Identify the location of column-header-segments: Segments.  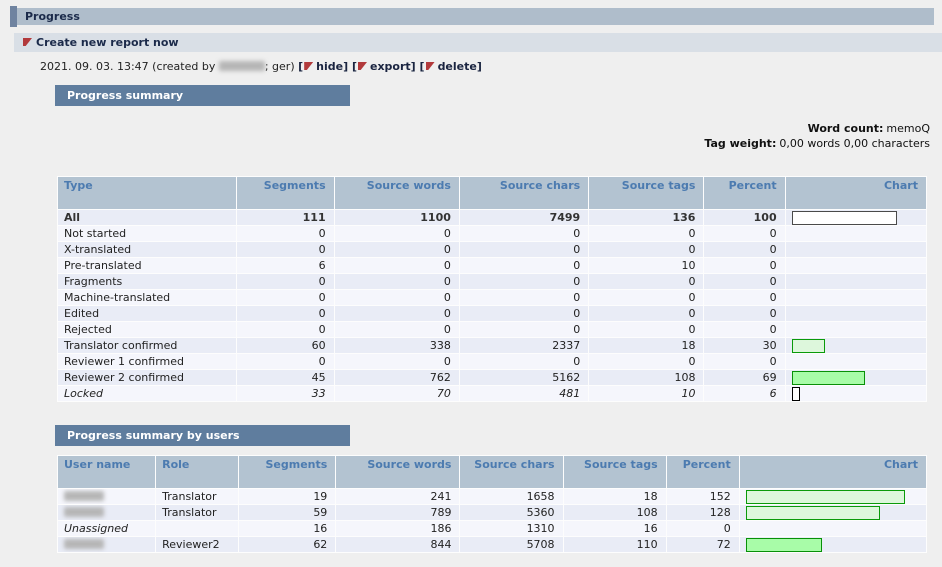
(287, 472).